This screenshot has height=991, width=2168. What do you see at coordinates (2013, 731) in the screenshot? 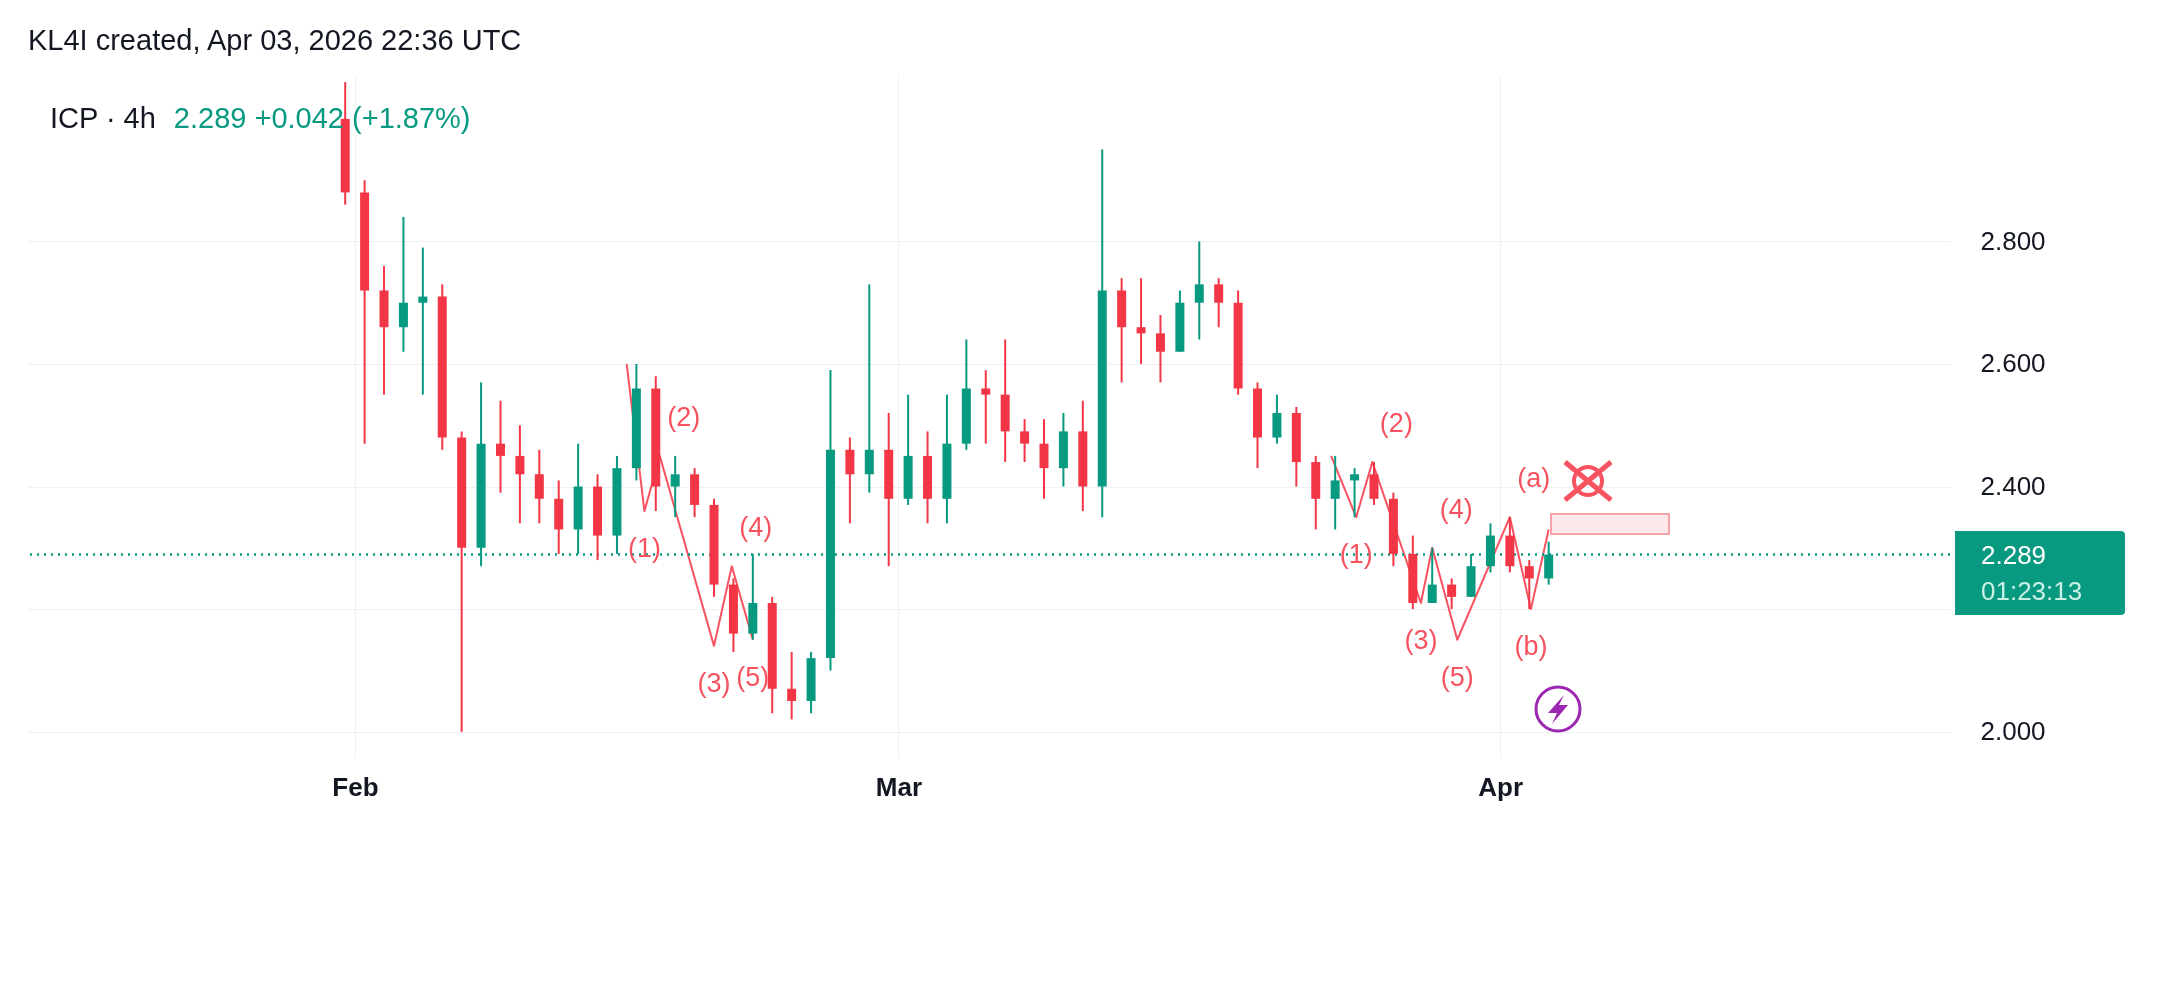
I see `y-tick-label: 2.000` at bounding box center [2013, 731].